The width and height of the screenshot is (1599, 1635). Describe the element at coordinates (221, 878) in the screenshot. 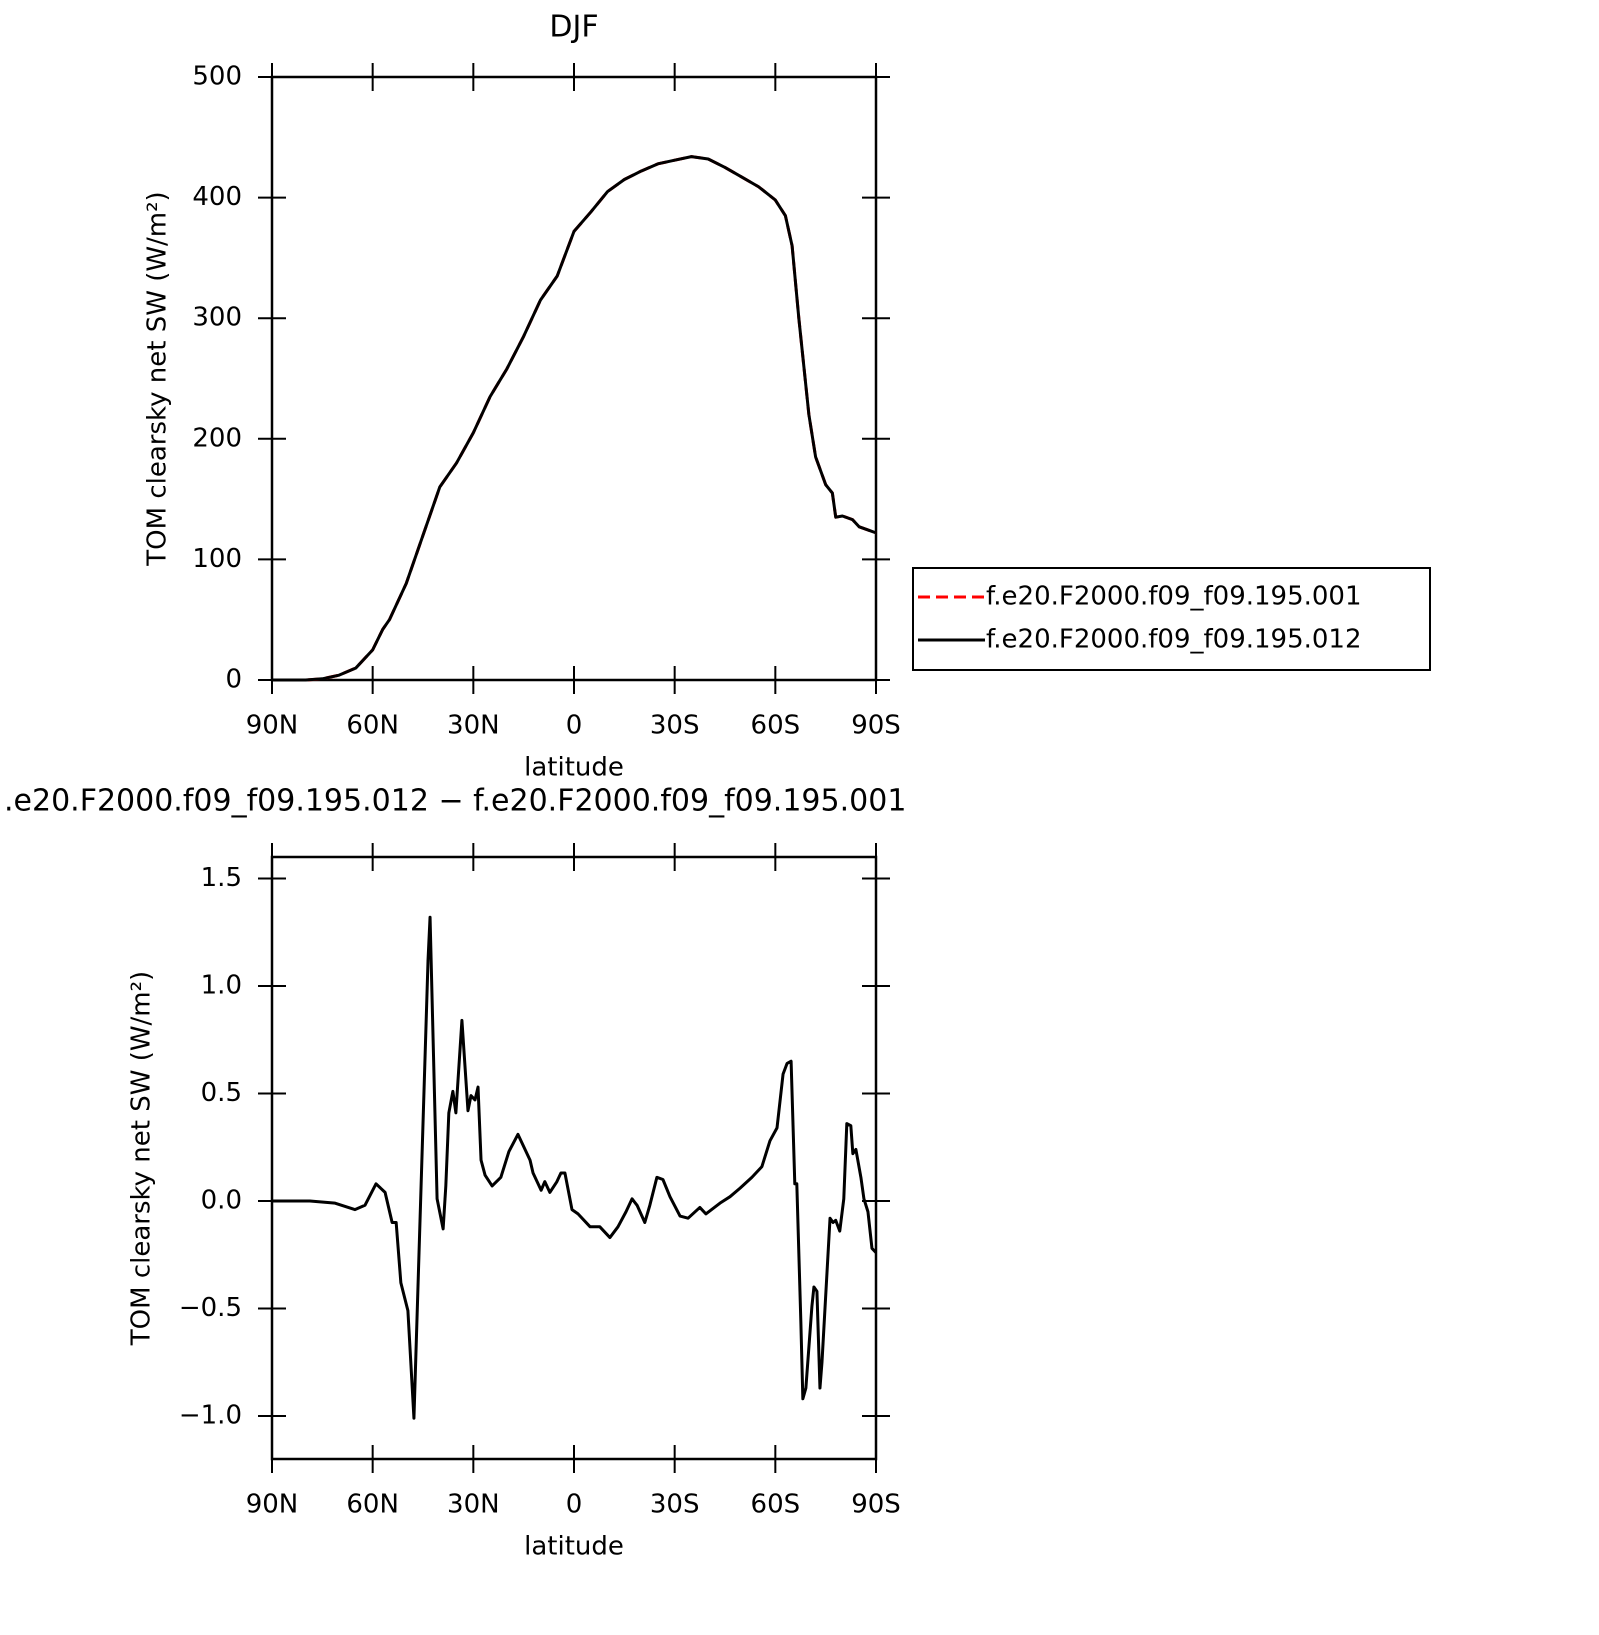

I see `y-tick-label: 1.5` at that location.